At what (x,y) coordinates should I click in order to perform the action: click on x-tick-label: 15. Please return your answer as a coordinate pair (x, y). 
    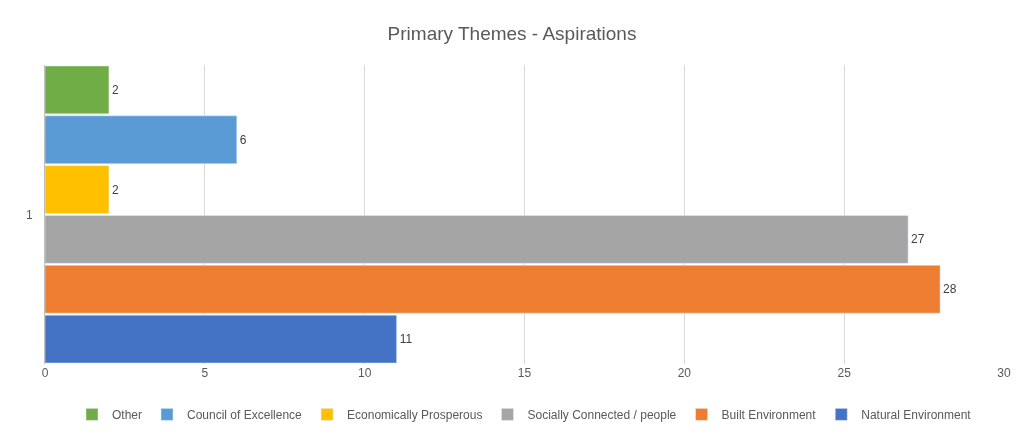
    Looking at the image, I should click on (524, 373).